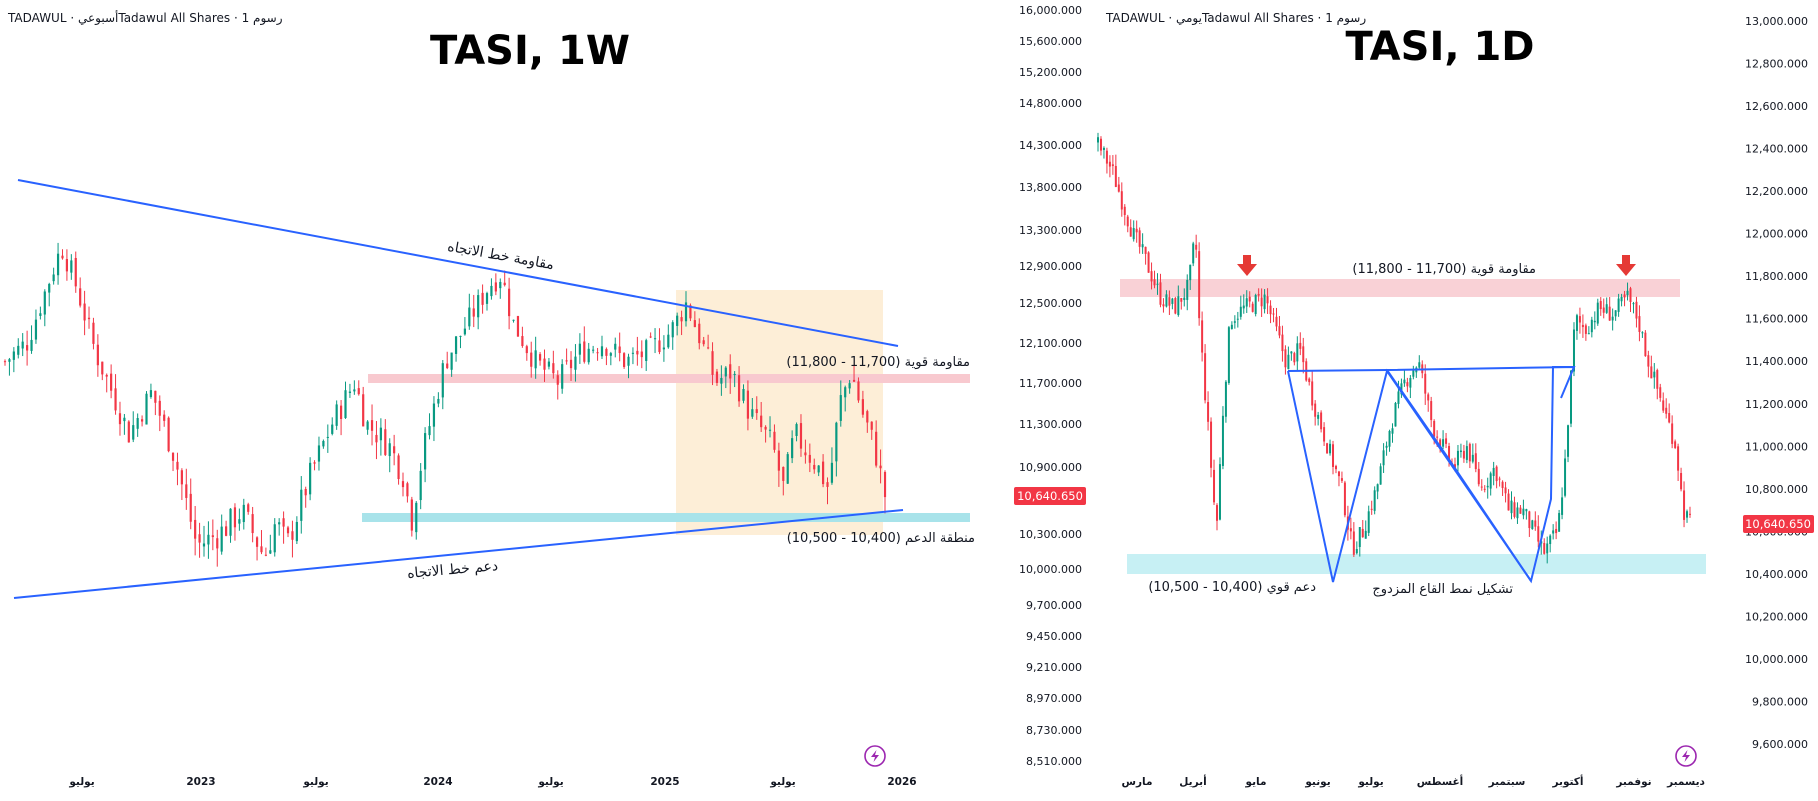  I want to click on y-tick-label: 10,200.000, so click(1776, 616).